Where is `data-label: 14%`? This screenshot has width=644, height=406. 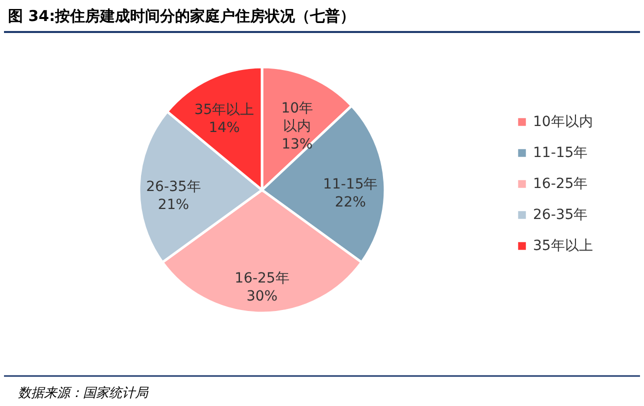
data-label: 14% is located at coordinates (224, 128).